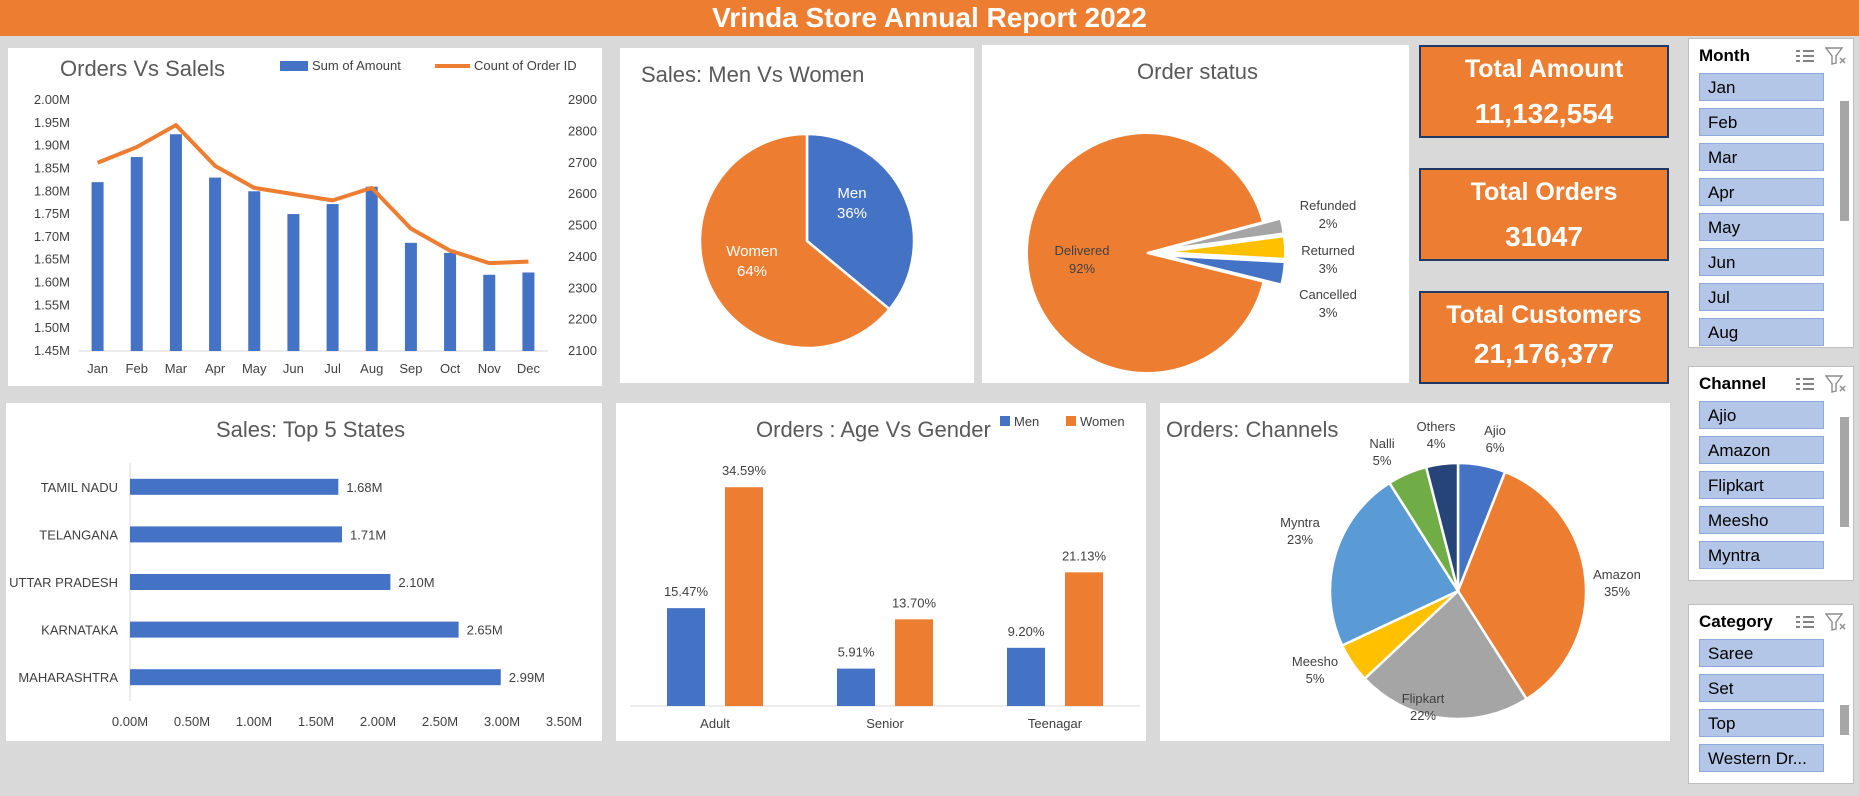  Describe the element at coordinates (1844, 487) in the screenshot. I see `channel-slicer-scrollbar` at that location.